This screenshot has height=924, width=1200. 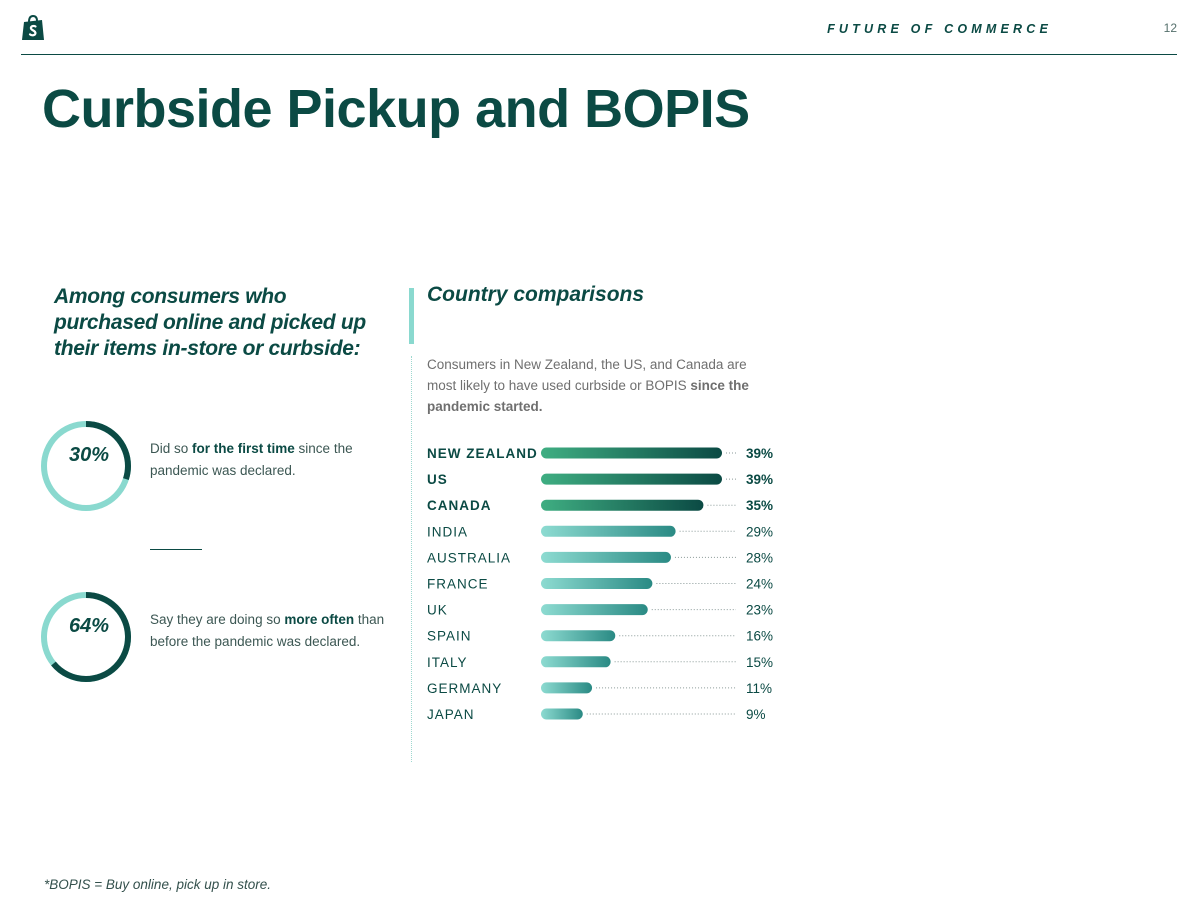 What do you see at coordinates (597, 583) in the screenshot?
I see `bar-france` at bounding box center [597, 583].